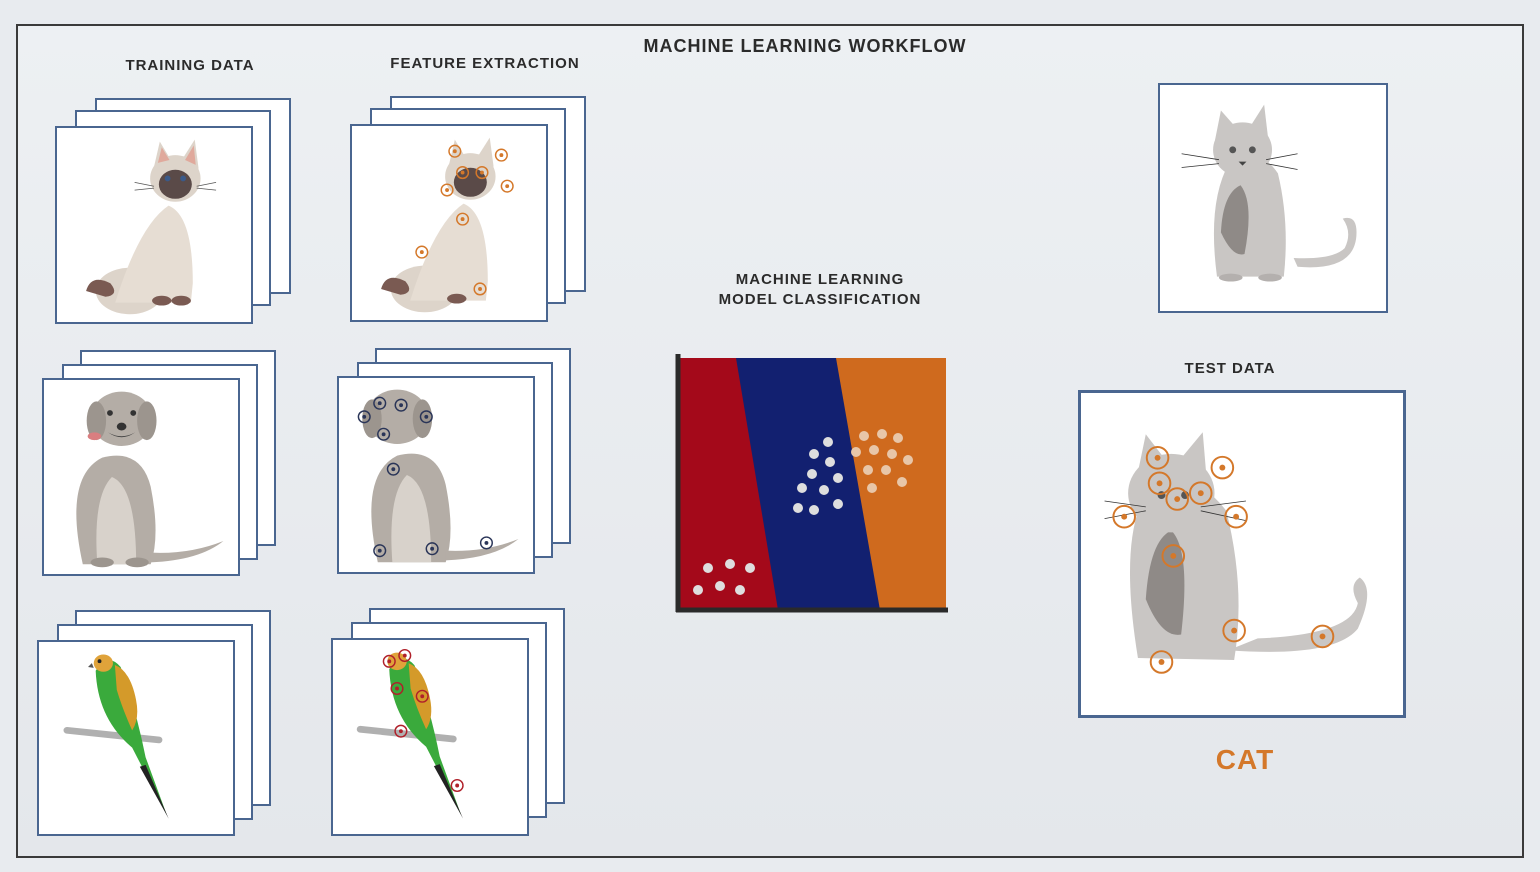 This screenshot has height=872, width=1540. What do you see at coordinates (150, 479) in the screenshot?
I see `dog-illustration` at bounding box center [150, 479].